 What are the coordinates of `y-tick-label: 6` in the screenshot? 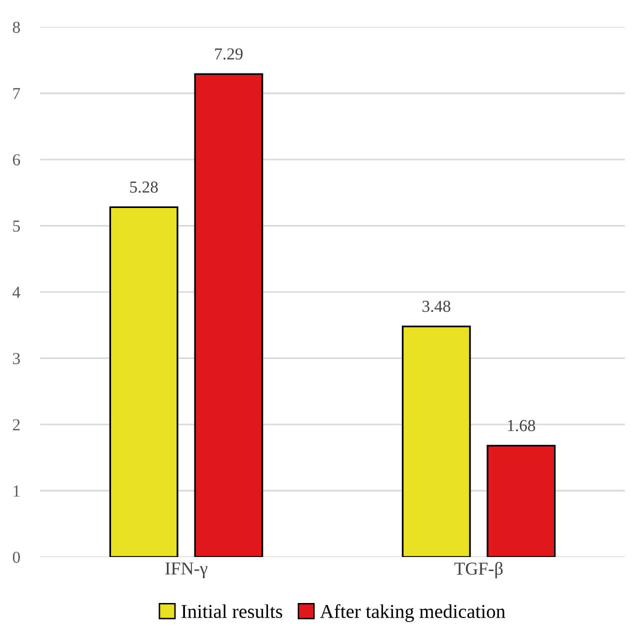 It's located at (16, 160).